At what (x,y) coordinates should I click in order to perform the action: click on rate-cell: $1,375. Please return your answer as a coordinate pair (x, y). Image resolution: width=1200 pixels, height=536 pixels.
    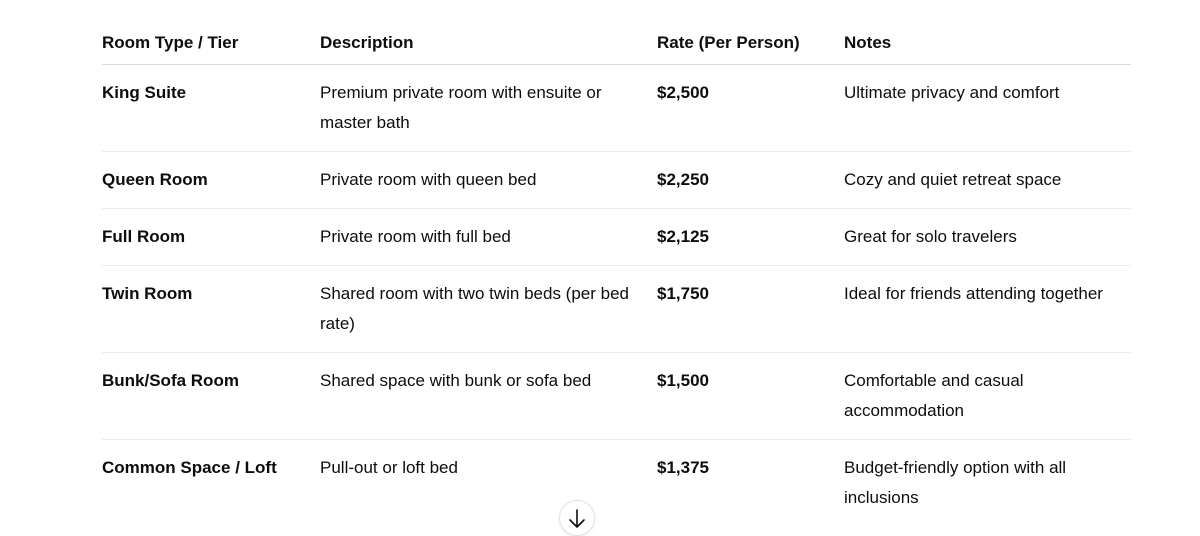
    Looking at the image, I should click on (683, 467).